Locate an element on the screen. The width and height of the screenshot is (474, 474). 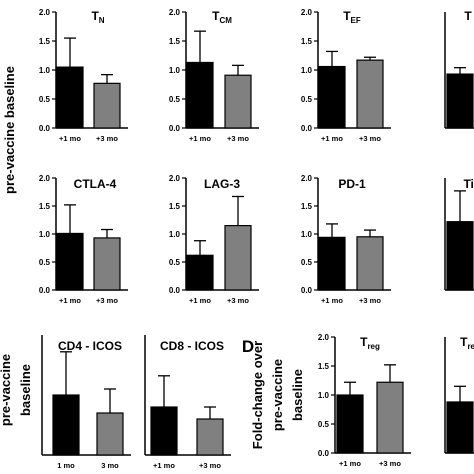
title-main: LAG-3 is located at coordinates (222, 184).